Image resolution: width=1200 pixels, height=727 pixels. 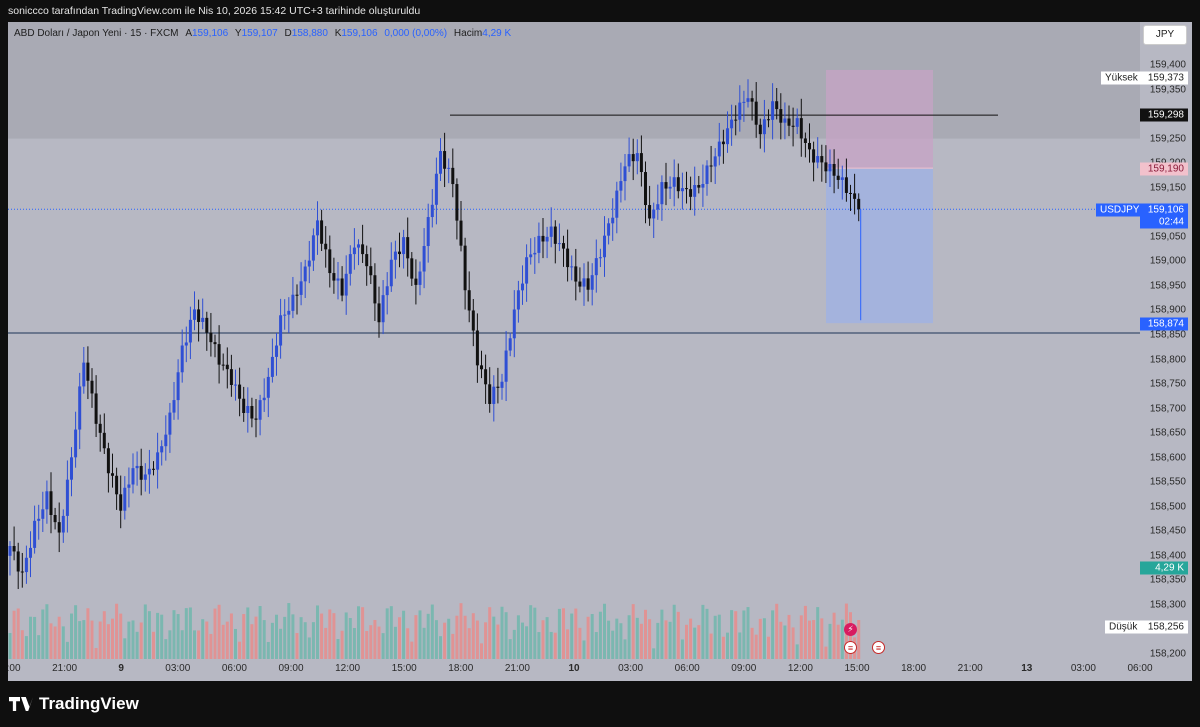 I want to click on target-zone, so click(x=879, y=246).